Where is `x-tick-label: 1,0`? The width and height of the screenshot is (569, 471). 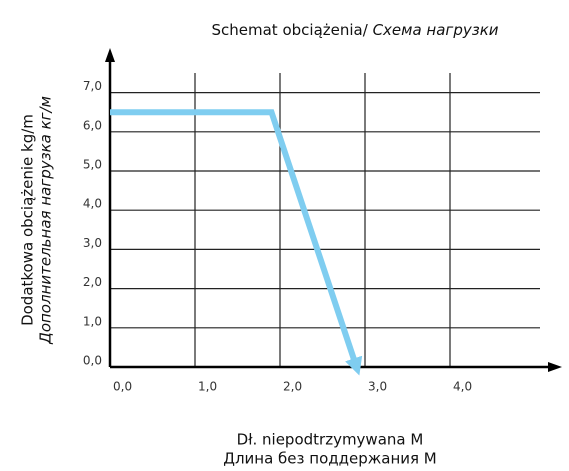 x-tick-label: 1,0 is located at coordinates (207, 387).